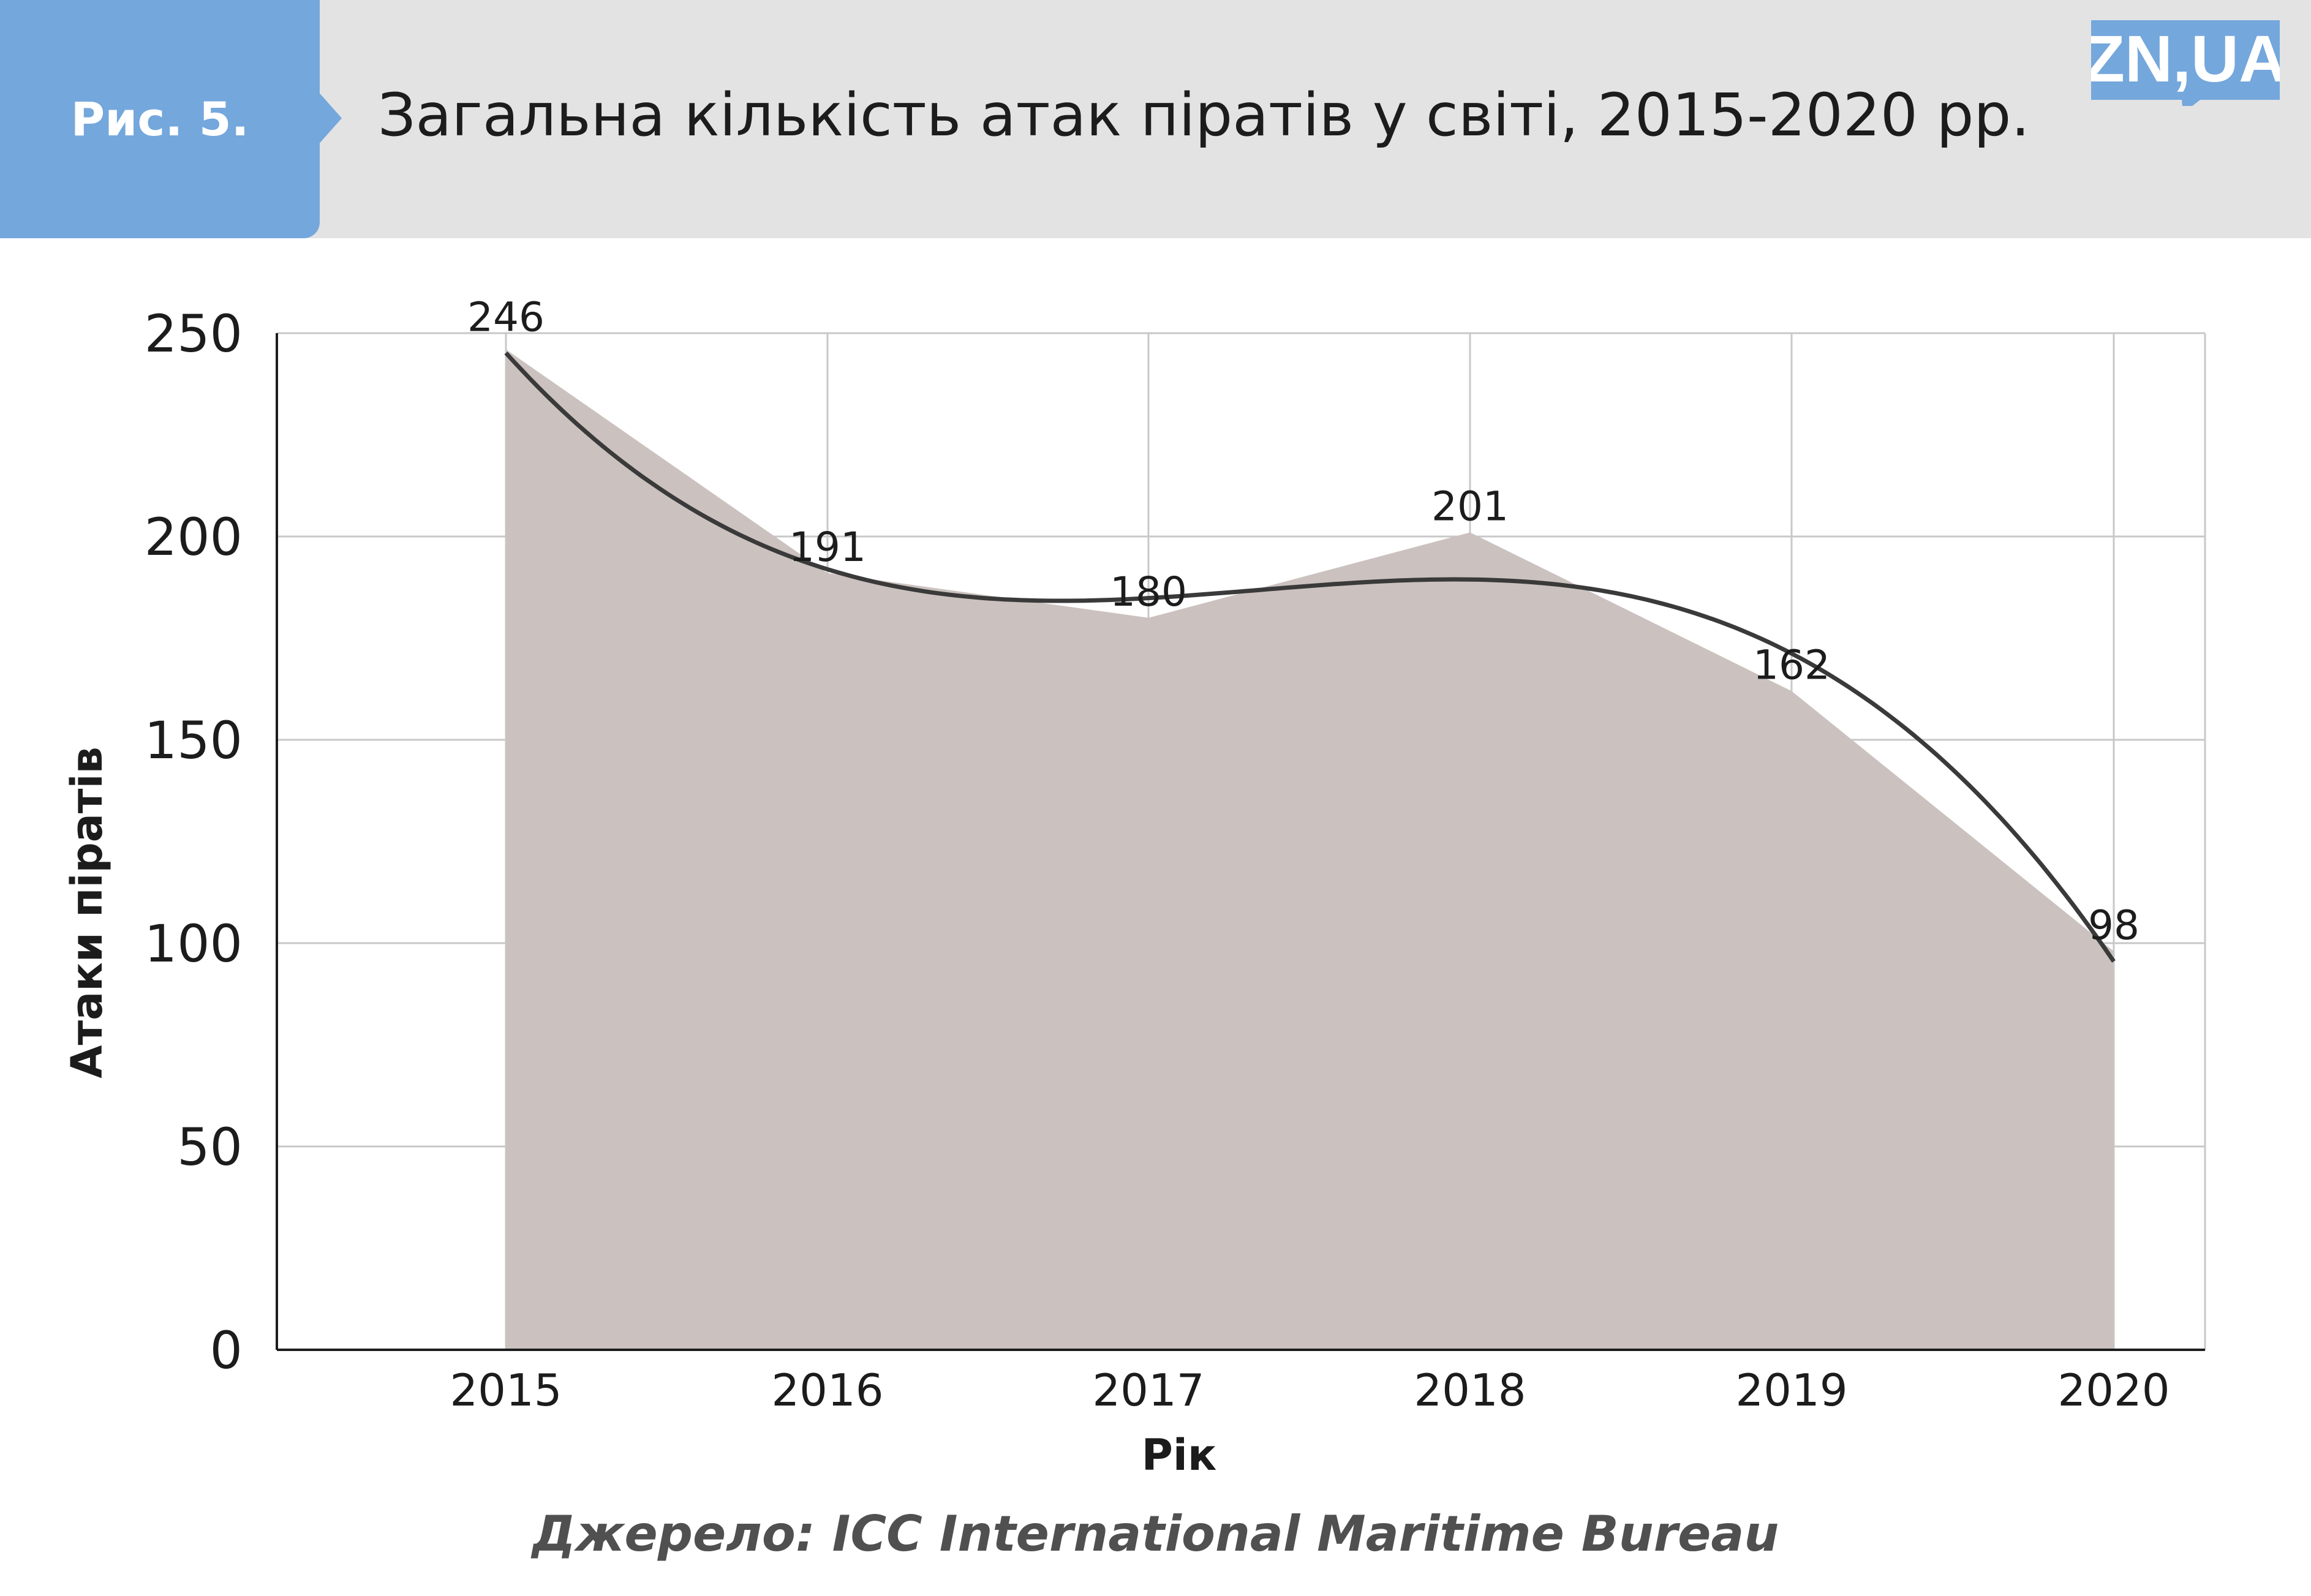 This screenshot has width=2311, height=1596. What do you see at coordinates (827, 1390) in the screenshot?
I see `x-tick-label: 2016` at bounding box center [827, 1390].